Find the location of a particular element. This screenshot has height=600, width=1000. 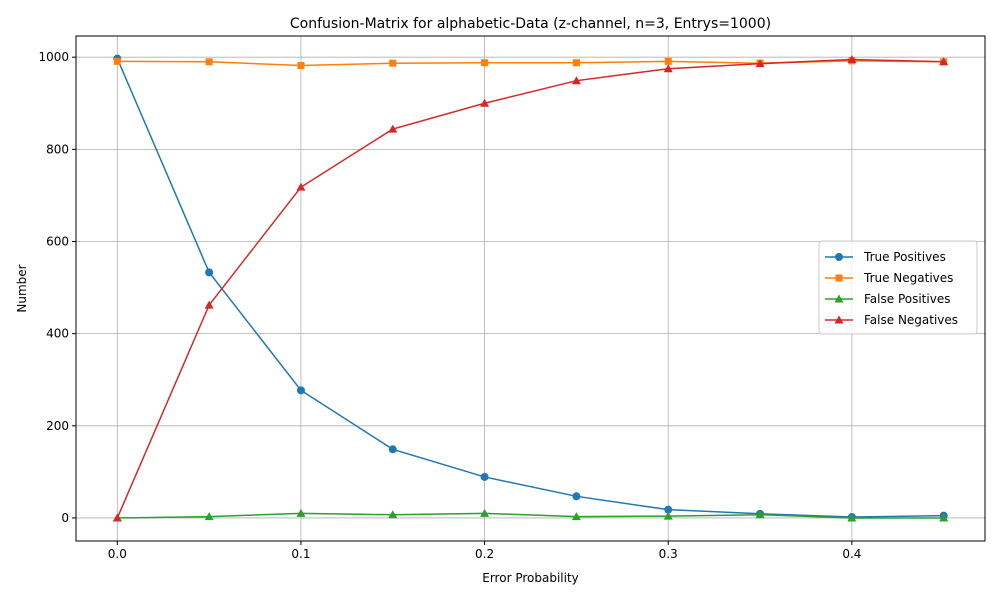

x-tick-label: 0.3 is located at coordinates (668, 554).